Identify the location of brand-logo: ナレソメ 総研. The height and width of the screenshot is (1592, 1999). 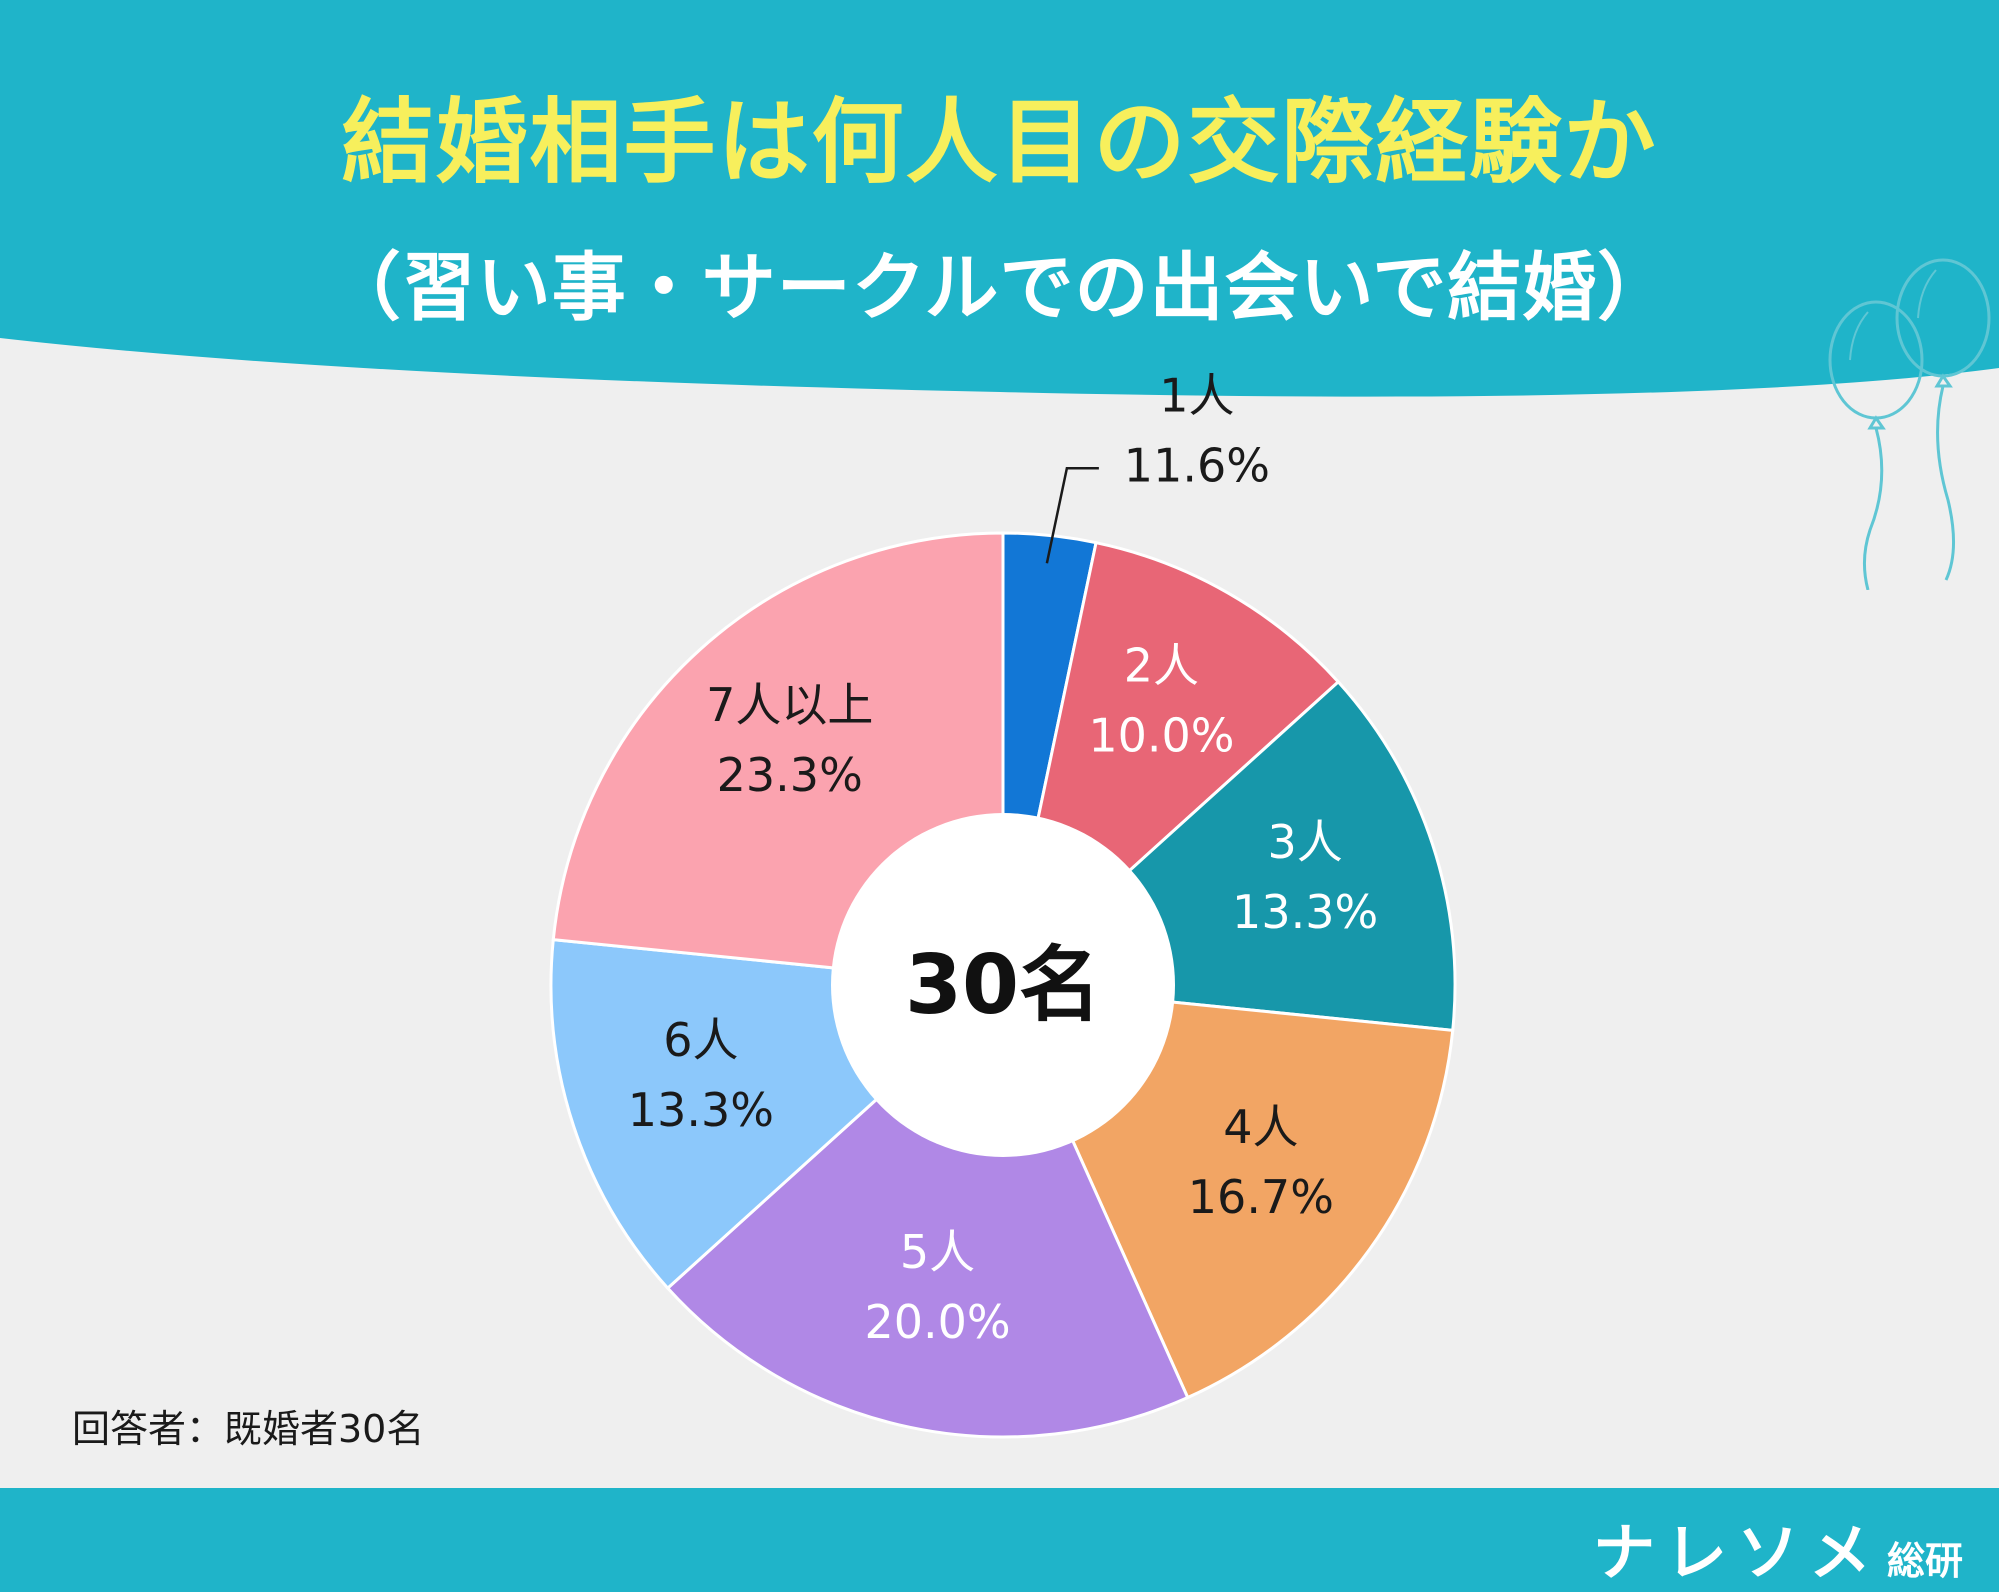
(1778, 1547).